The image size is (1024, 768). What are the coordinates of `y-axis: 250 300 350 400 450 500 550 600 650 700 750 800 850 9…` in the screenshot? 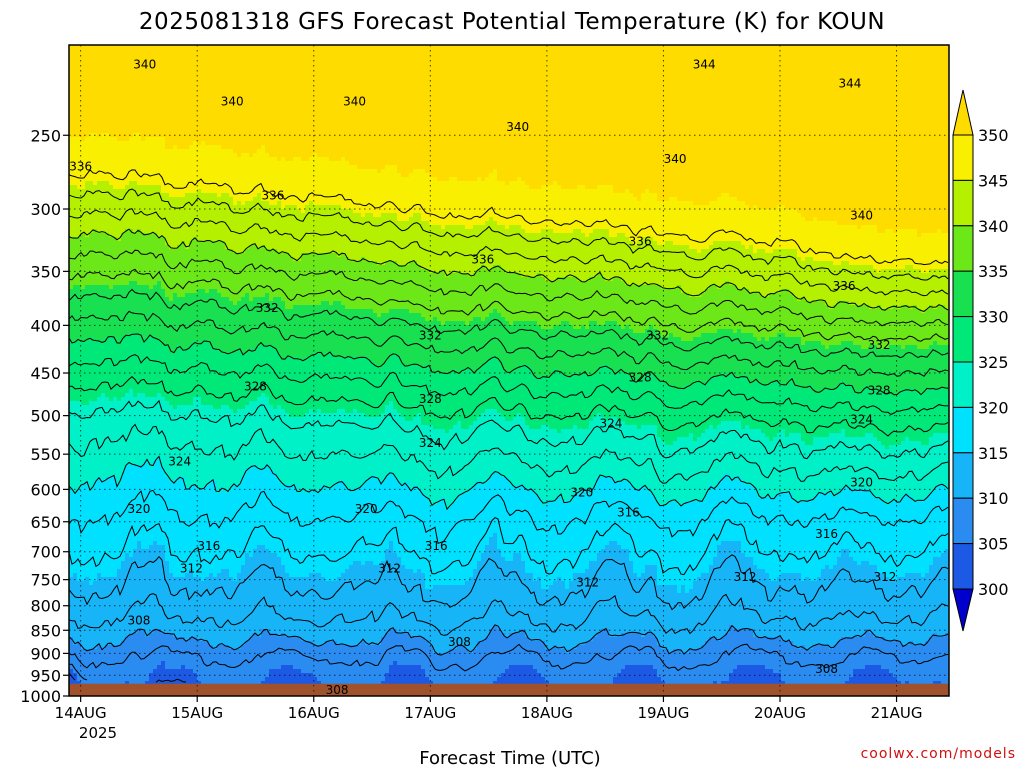 It's located at (44, 416).